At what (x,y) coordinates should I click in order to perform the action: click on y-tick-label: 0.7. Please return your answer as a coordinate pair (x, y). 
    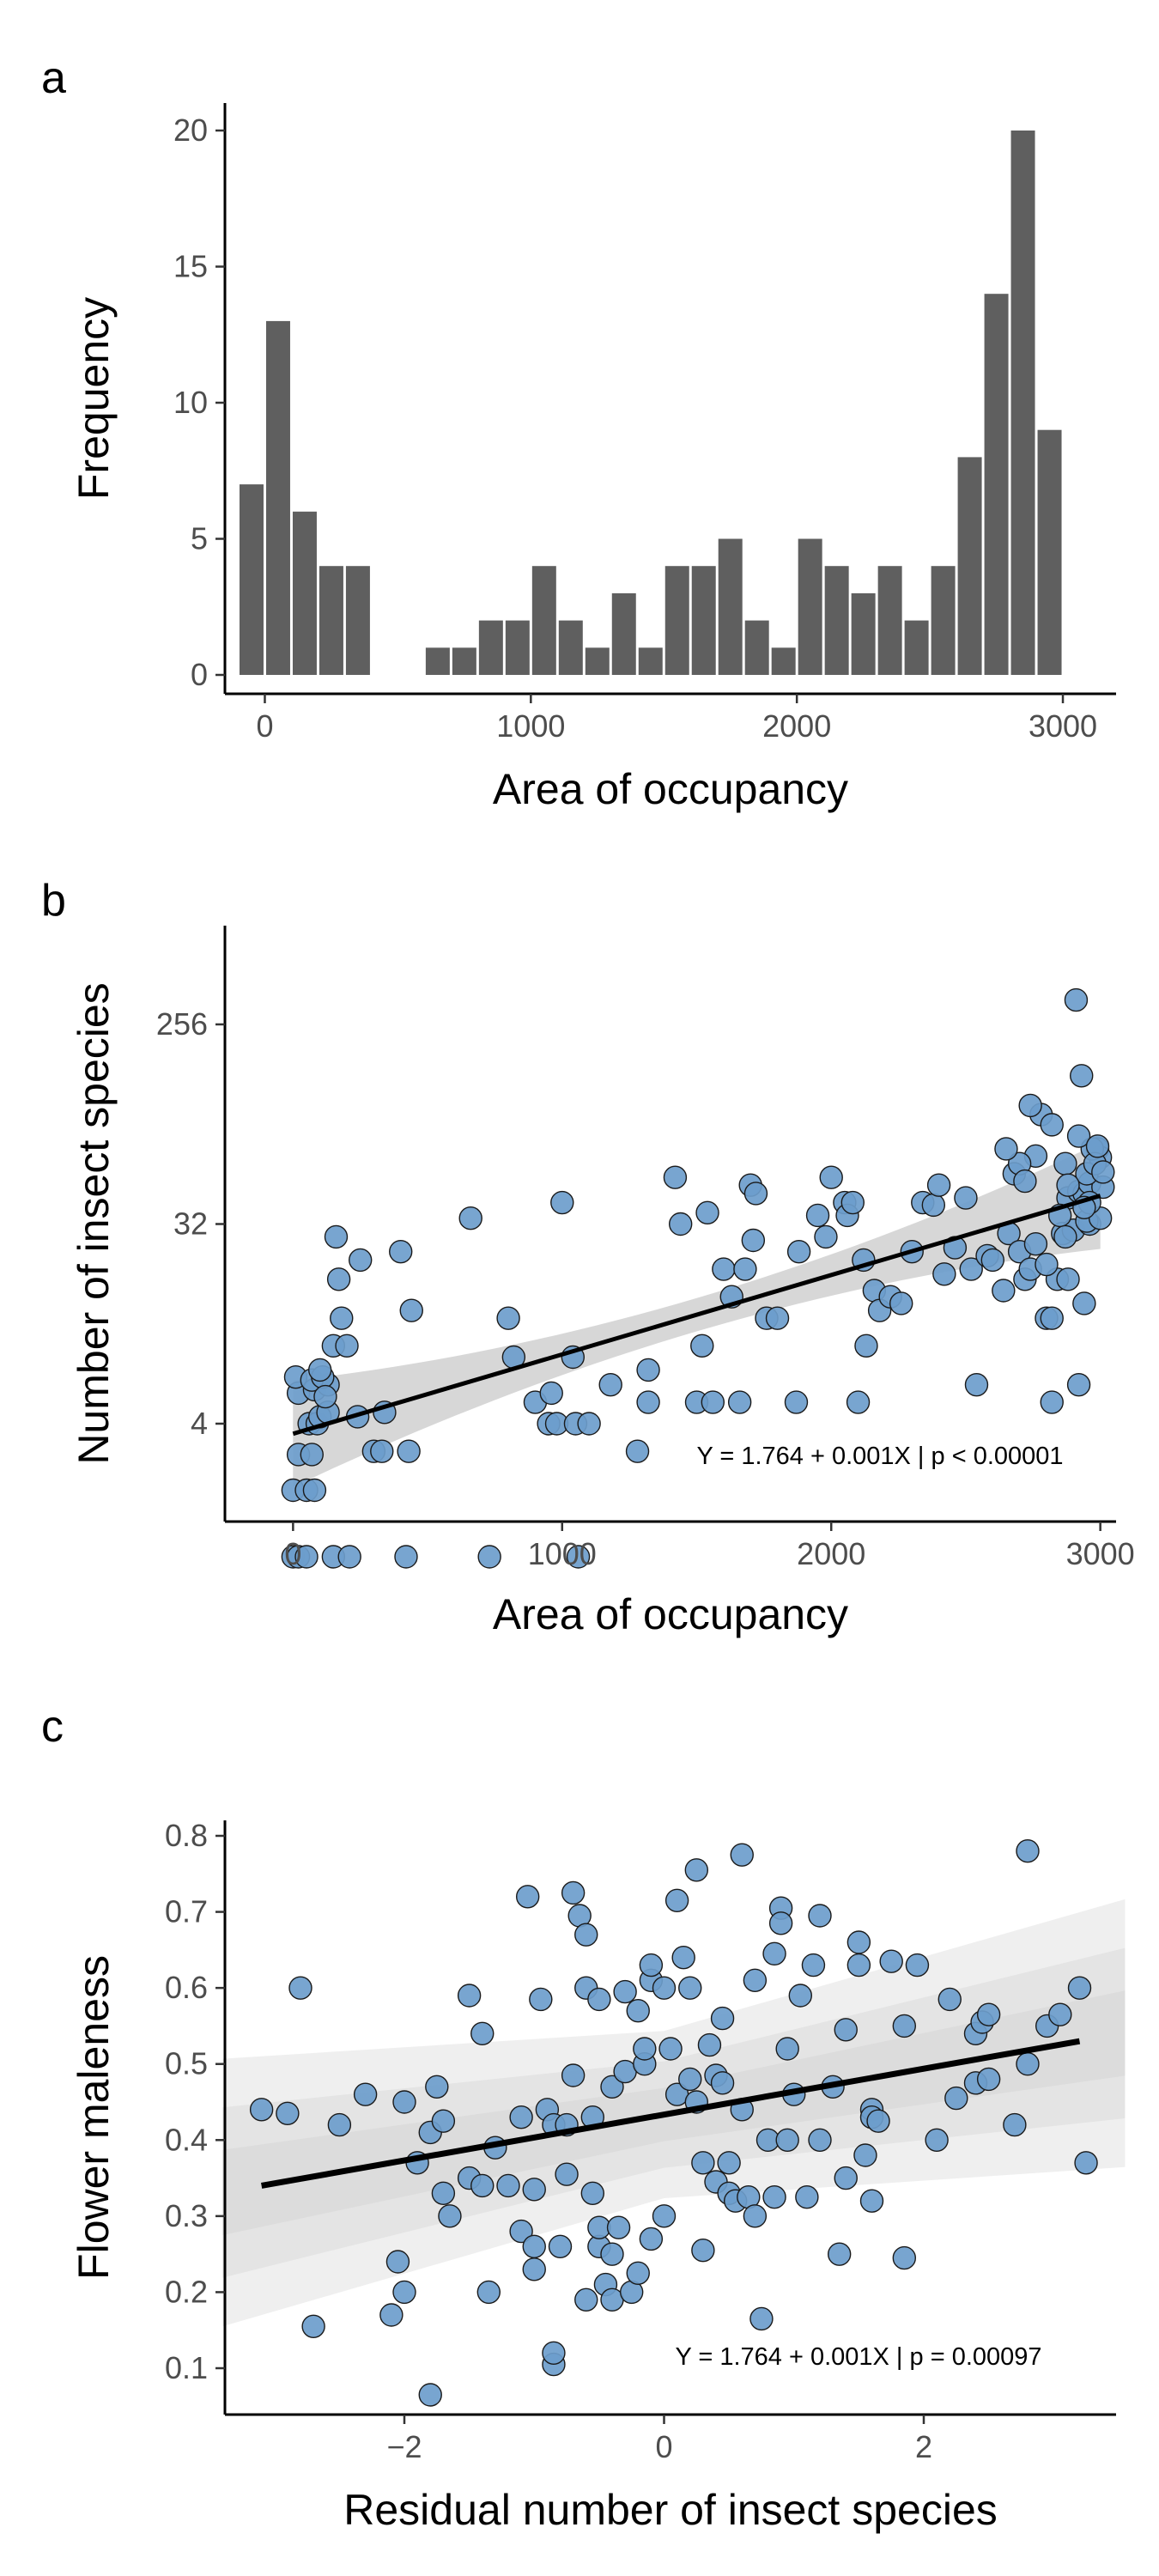
    Looking at the image, I should click on (186, 1911).